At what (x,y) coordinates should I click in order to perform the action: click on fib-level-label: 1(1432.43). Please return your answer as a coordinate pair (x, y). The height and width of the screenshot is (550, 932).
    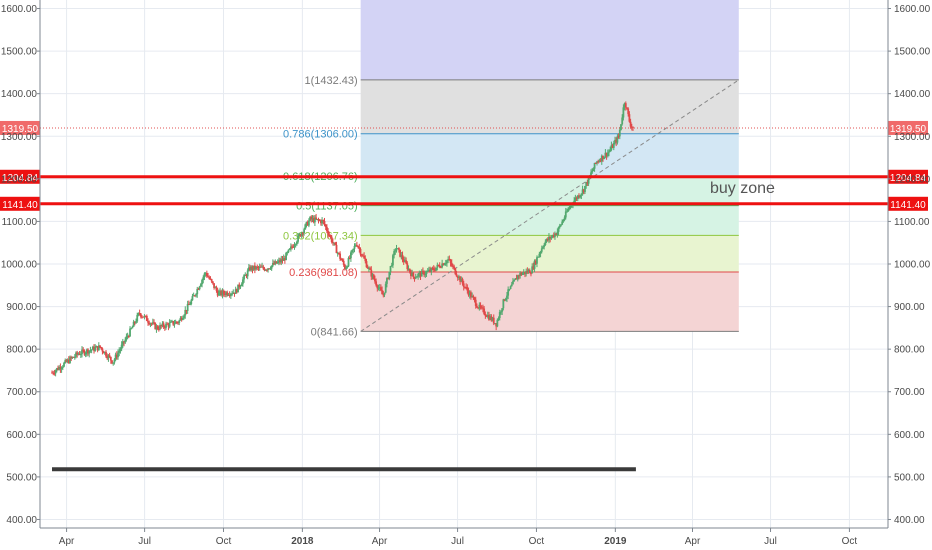
    Looking at the image, I should click on (330, 81).